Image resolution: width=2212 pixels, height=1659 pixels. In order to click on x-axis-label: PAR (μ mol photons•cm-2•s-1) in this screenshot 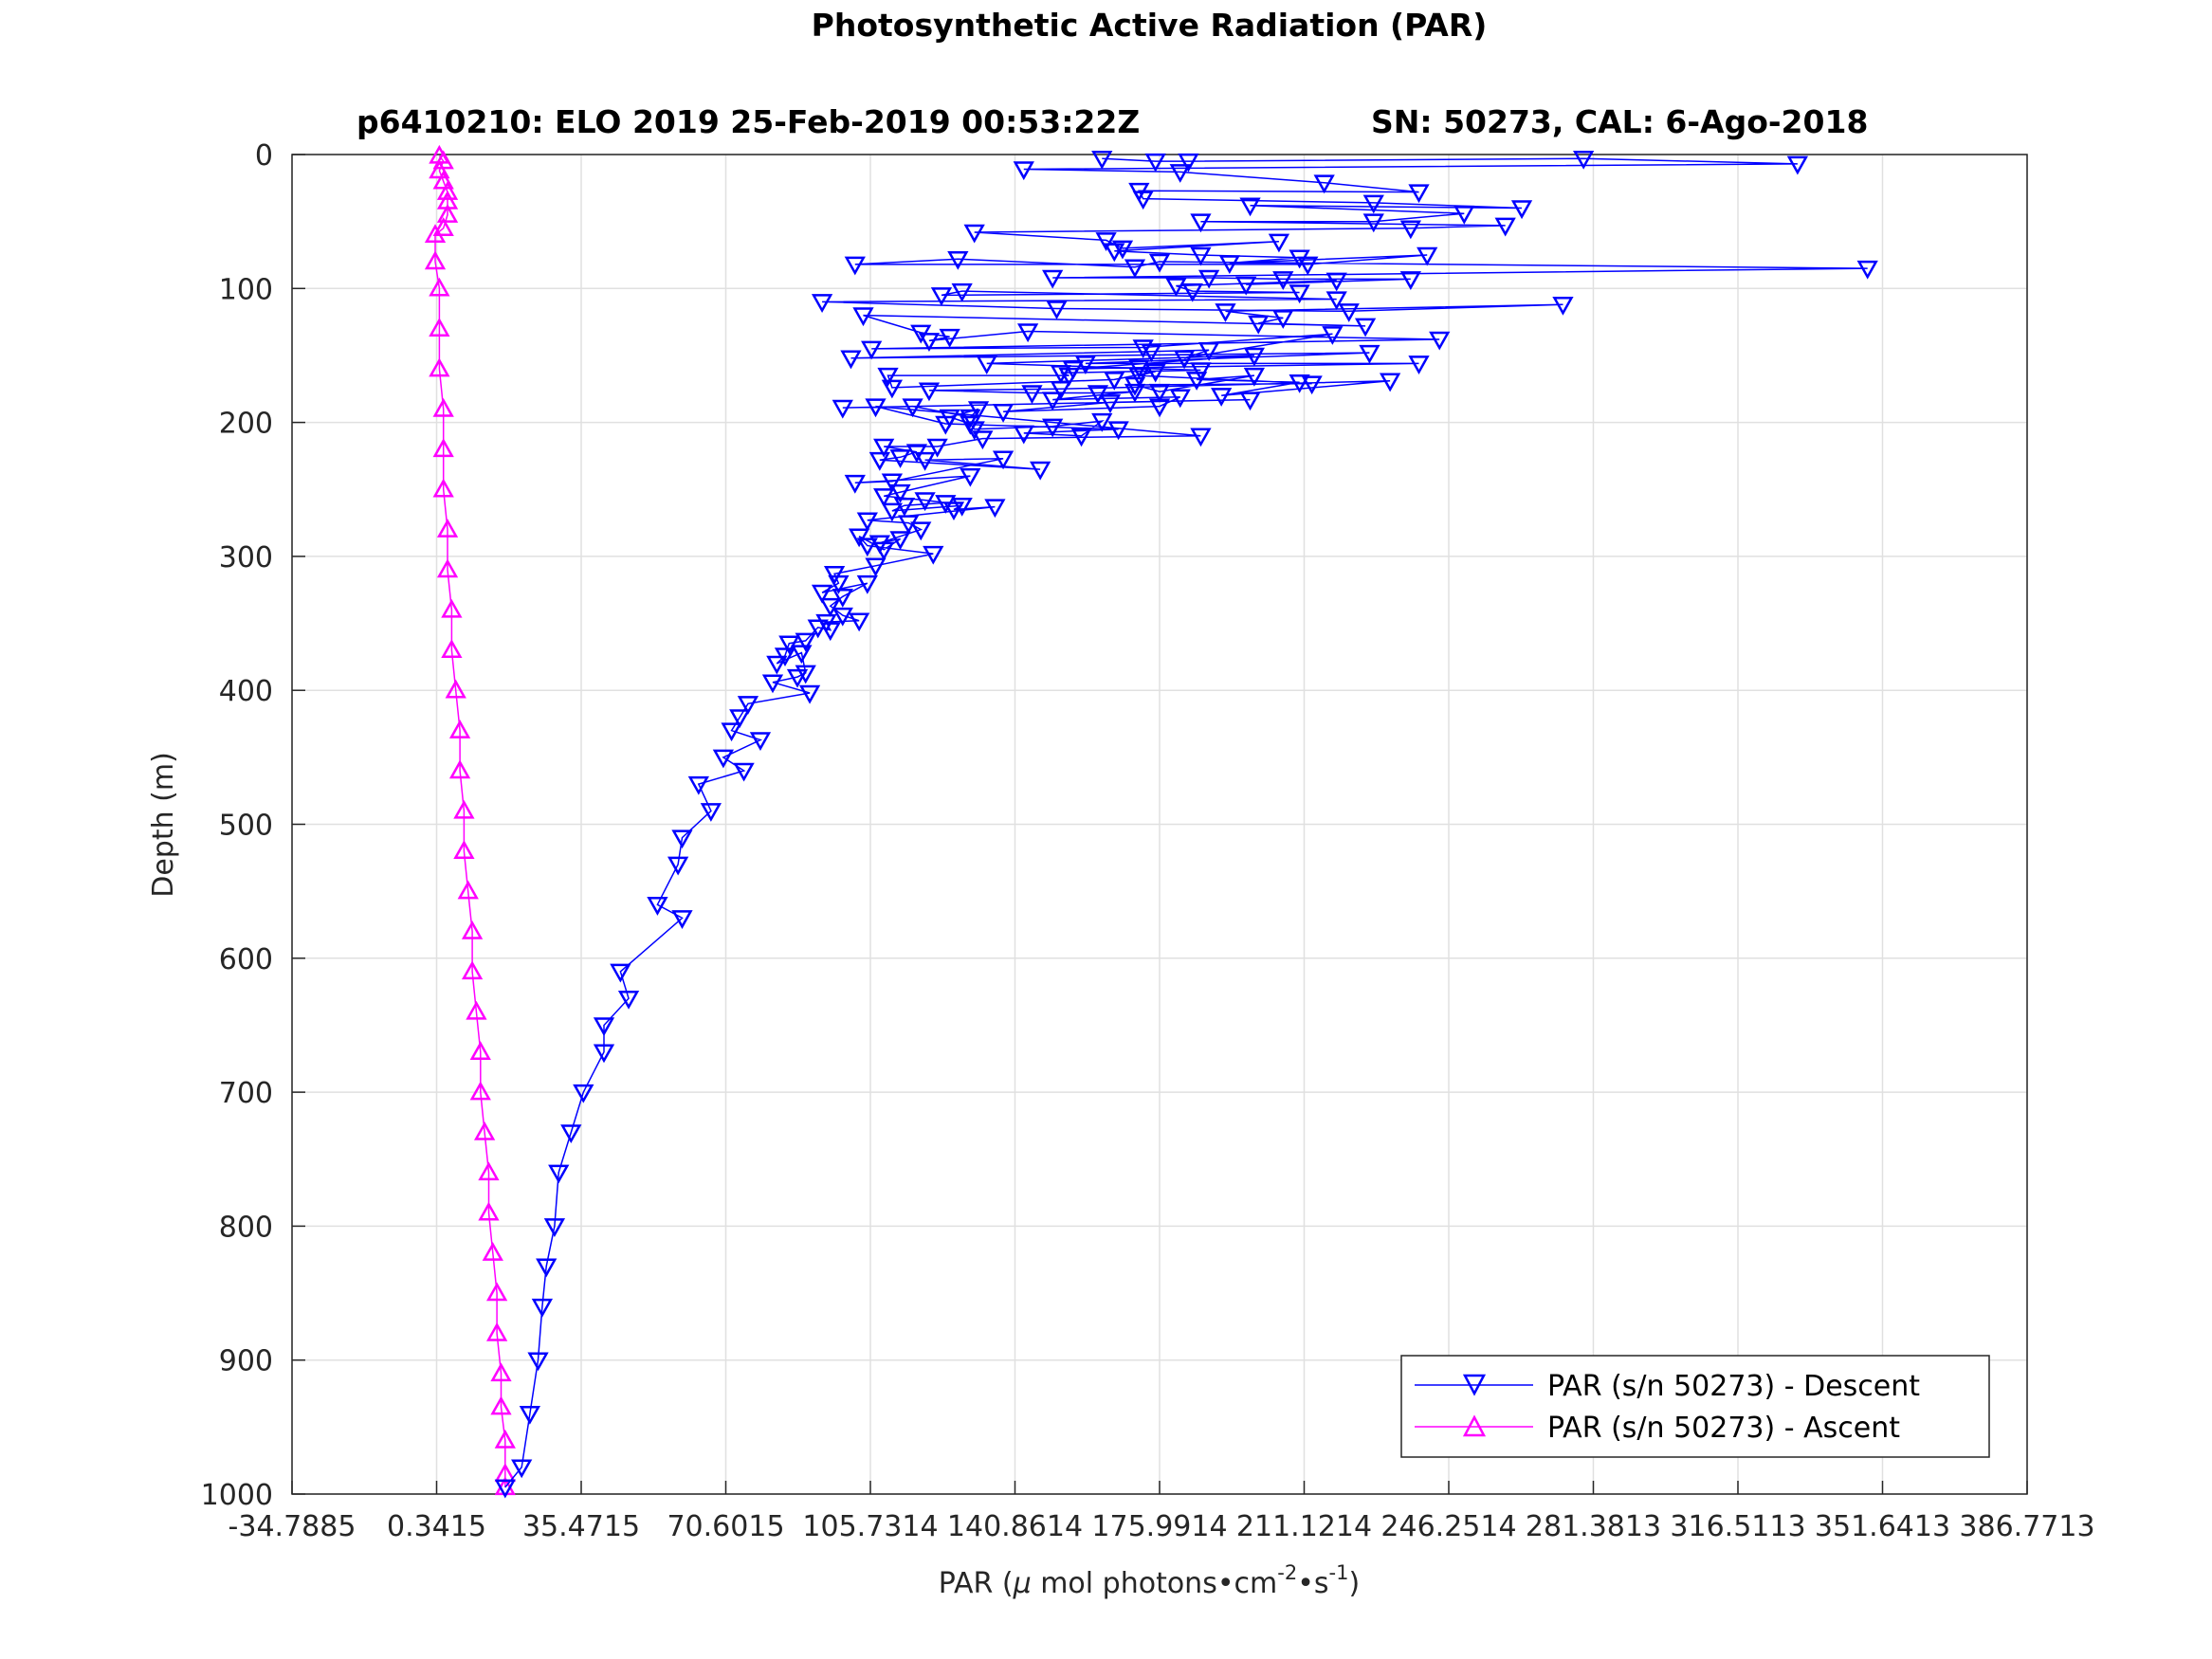, I will do `click(1149, 1580)`.